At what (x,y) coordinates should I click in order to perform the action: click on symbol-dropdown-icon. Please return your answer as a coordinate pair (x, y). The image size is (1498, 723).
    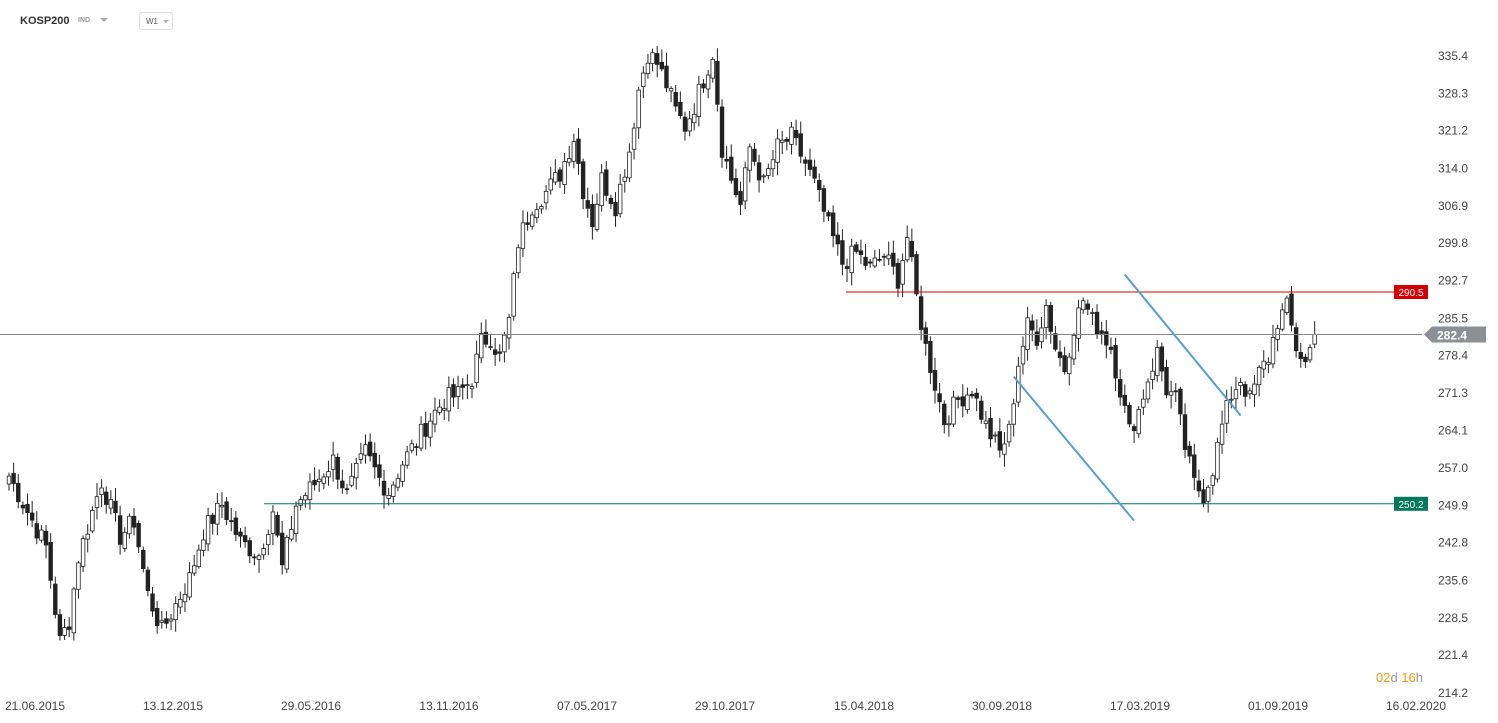
    Looking at the image, I should click on (104, 20).